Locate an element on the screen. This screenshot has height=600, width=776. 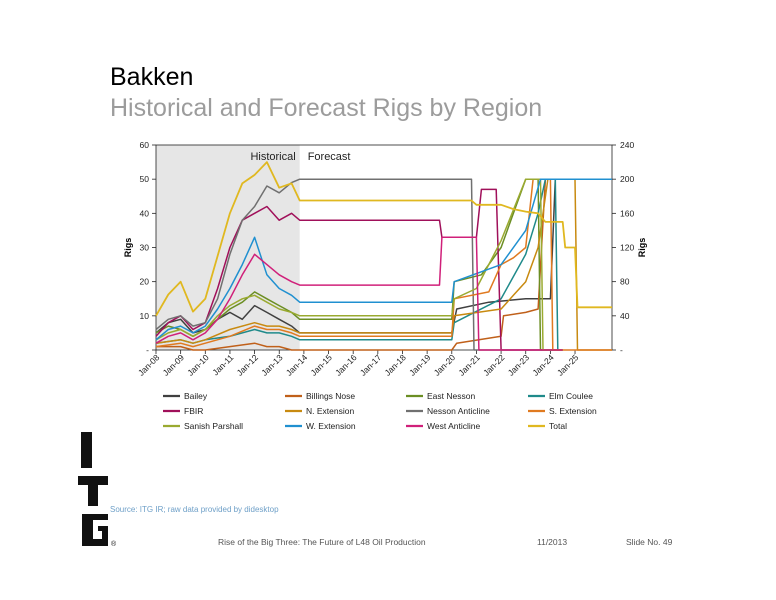
x-tick-label: Jan-22 is located at coordinates (494, 365).